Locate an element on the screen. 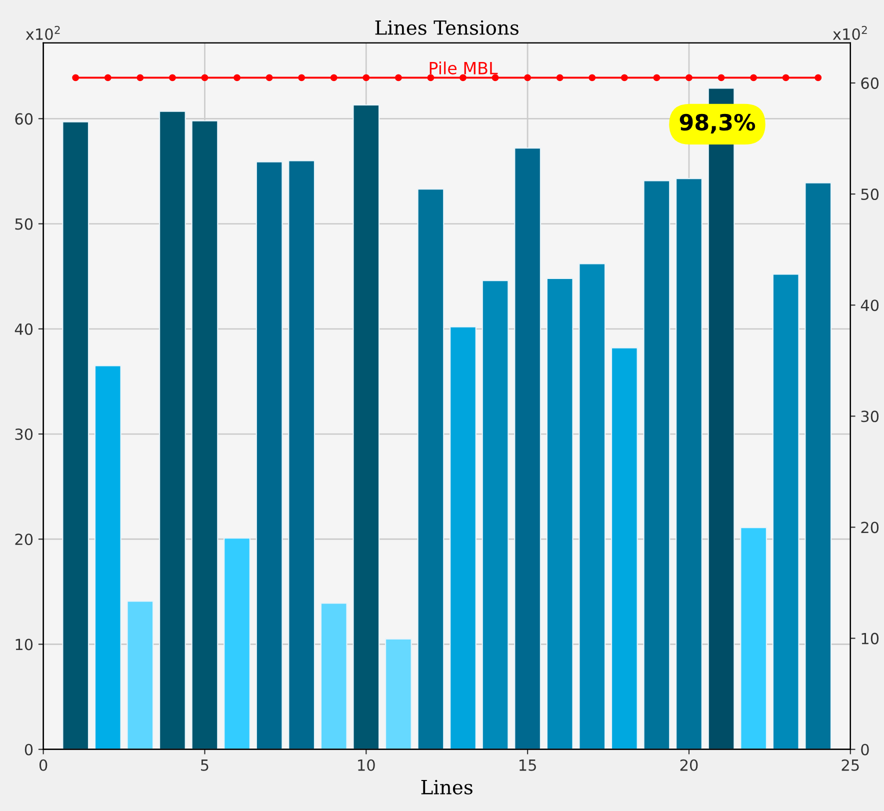 This screenshot has height=811, width=884. x-tick-label: 0 is located at coordinates (43, 765).